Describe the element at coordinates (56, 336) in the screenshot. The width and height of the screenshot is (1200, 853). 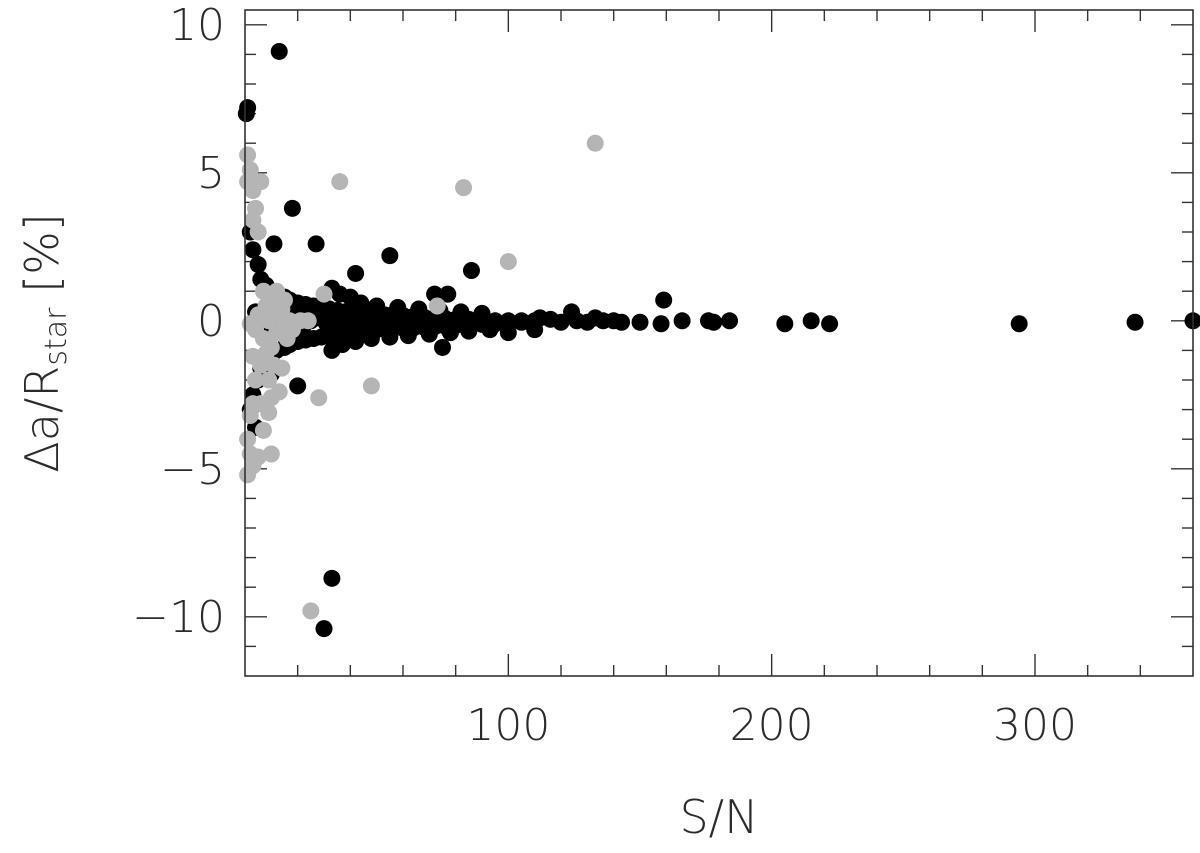
I see `y-axis-label-subscript: star` at that location.